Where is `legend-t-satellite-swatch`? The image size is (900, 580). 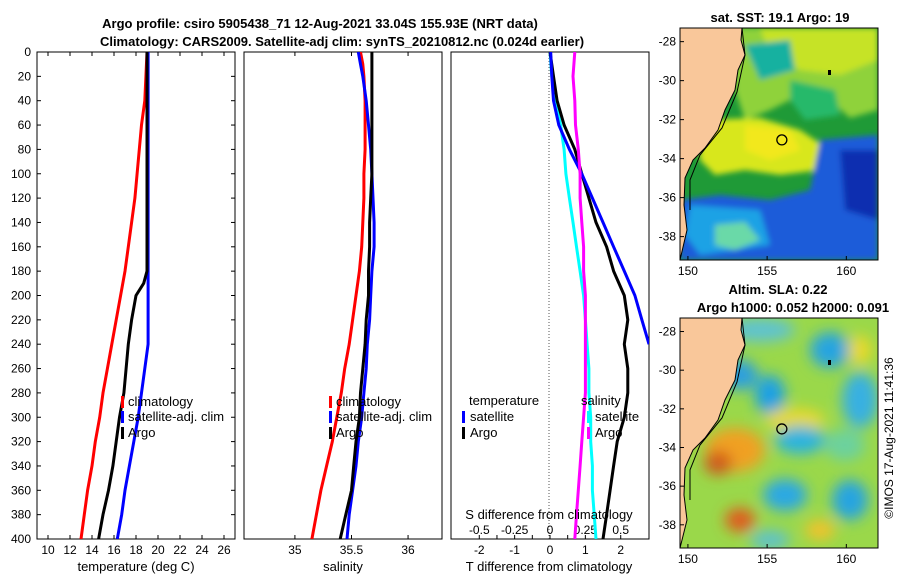 legend-t-satellite-swatch is located at coordinates (463, 417).